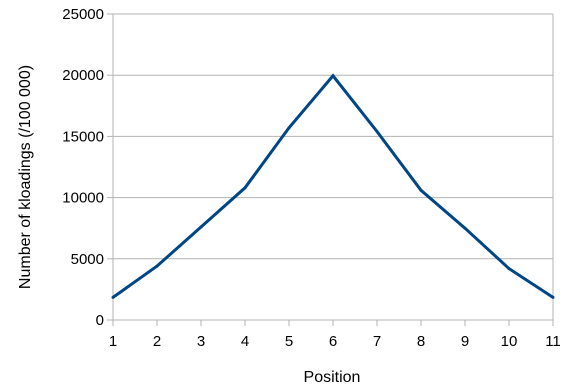 The width and height of the screenshot is (570, 388). I want to click on y-tick-label: 20000, so click(83, 75).